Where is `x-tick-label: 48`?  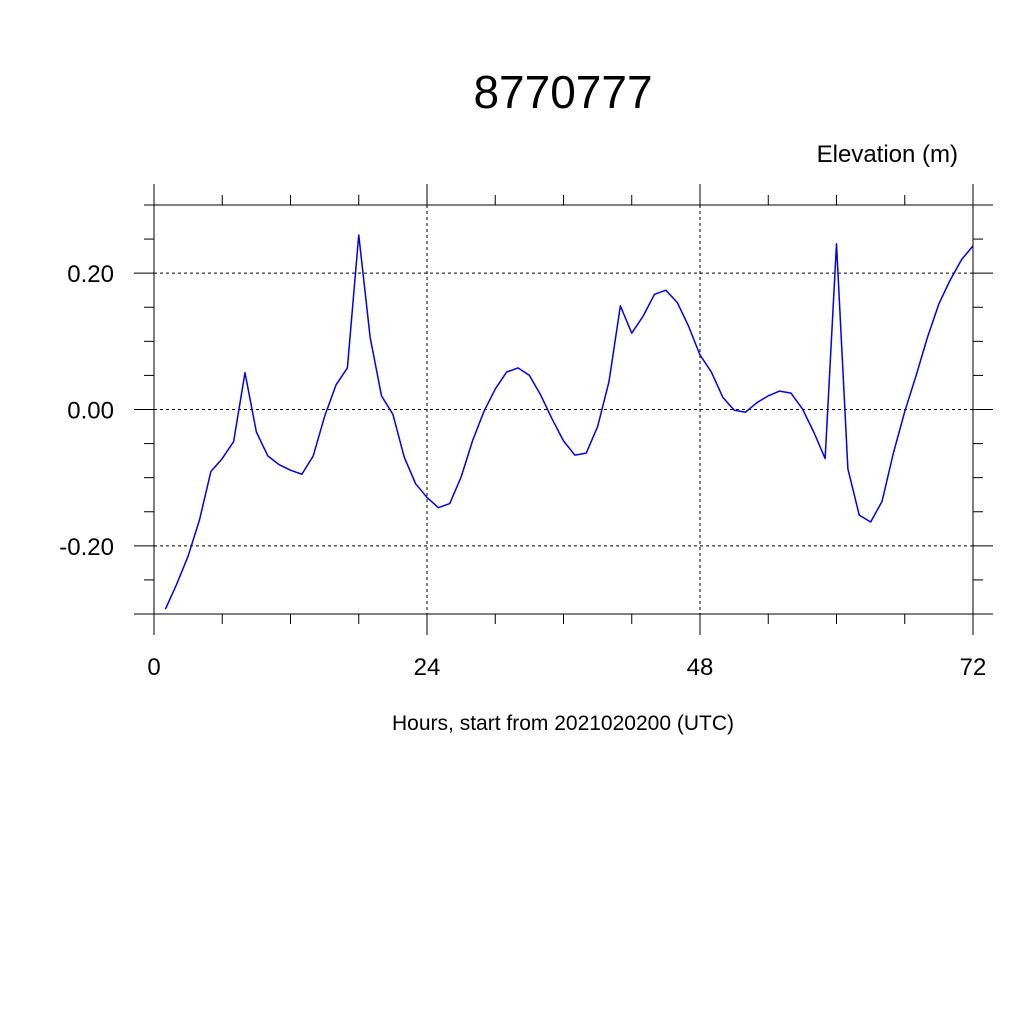
x-tick-label: 48 is located at coordinates (700, 667).